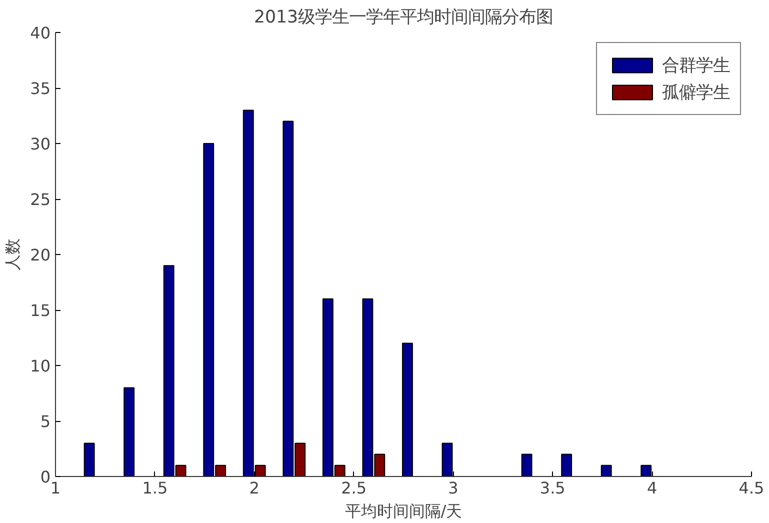 The width and height of the screenshot is (769, 523). What do you see at coordinates (40, 88) in the screenshot?
I see `y-tick-label: 35` at bounding box center [40, 88].